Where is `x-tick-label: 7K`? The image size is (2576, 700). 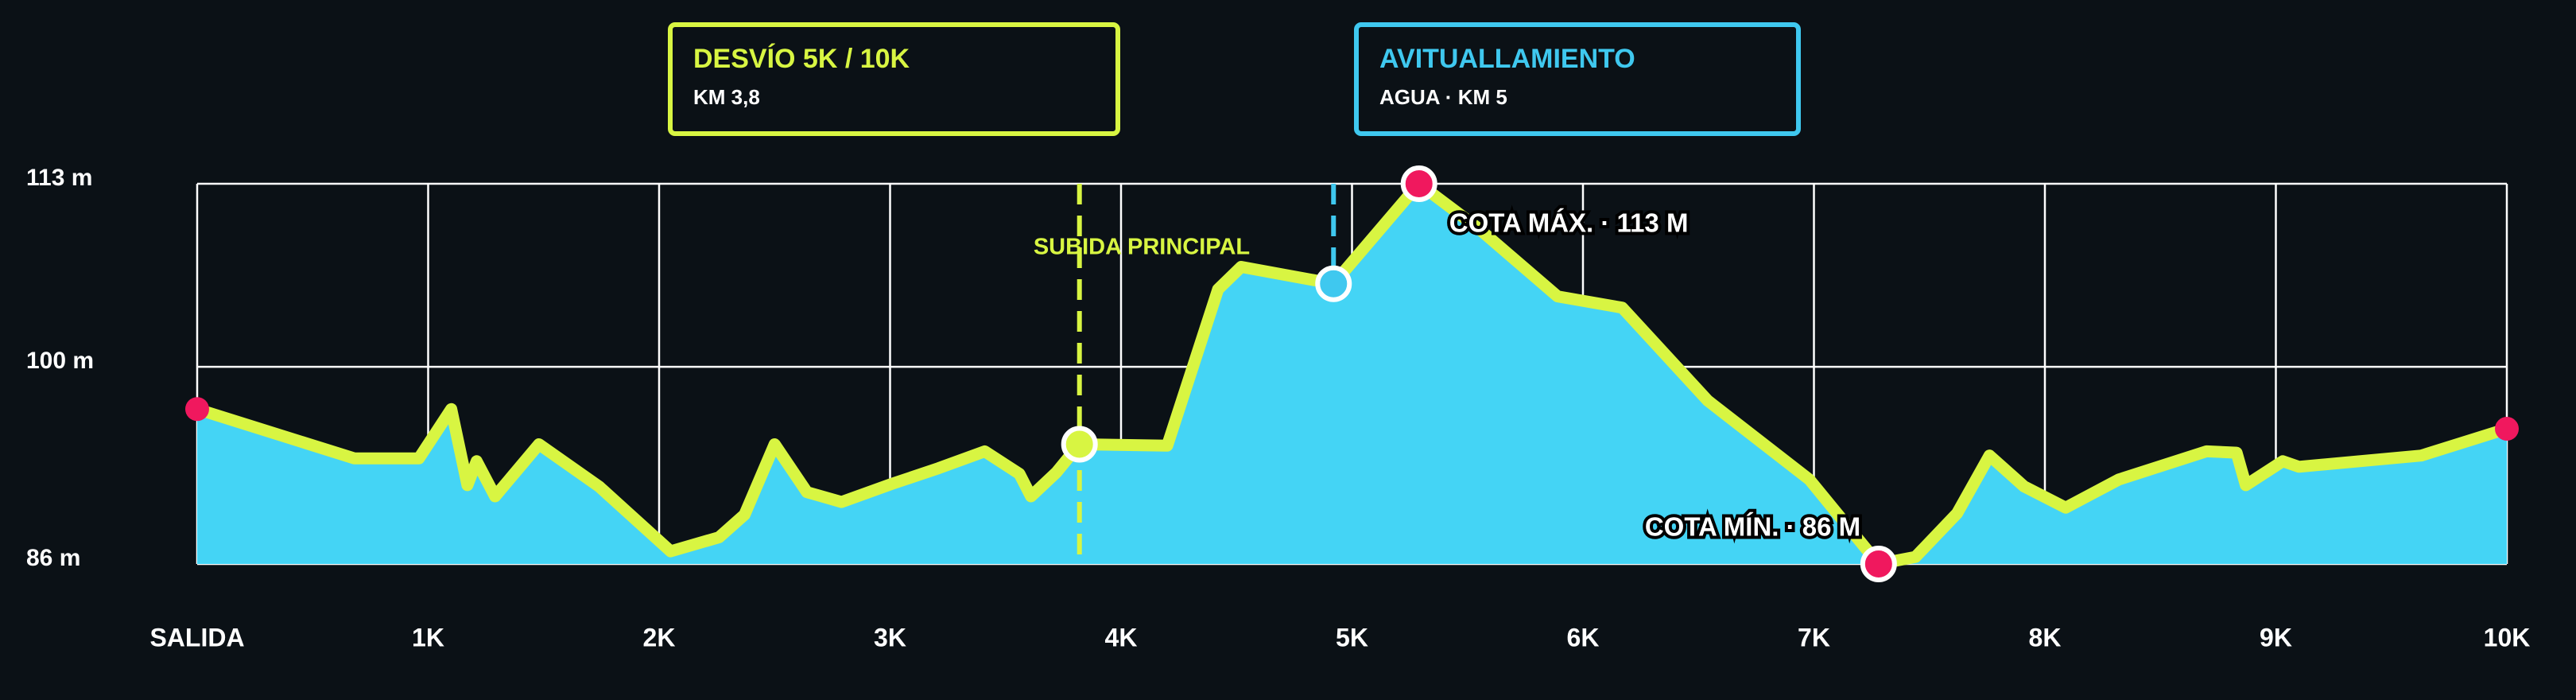
x-tick-label: 7K is located at coordinates (1814, 637).